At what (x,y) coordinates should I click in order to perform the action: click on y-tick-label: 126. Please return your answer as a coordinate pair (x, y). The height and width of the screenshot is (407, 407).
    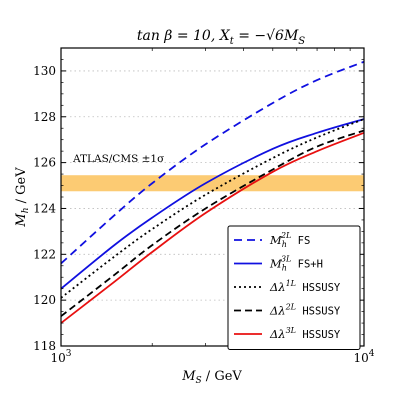
    Looking at the image, I should click on (44, 163).